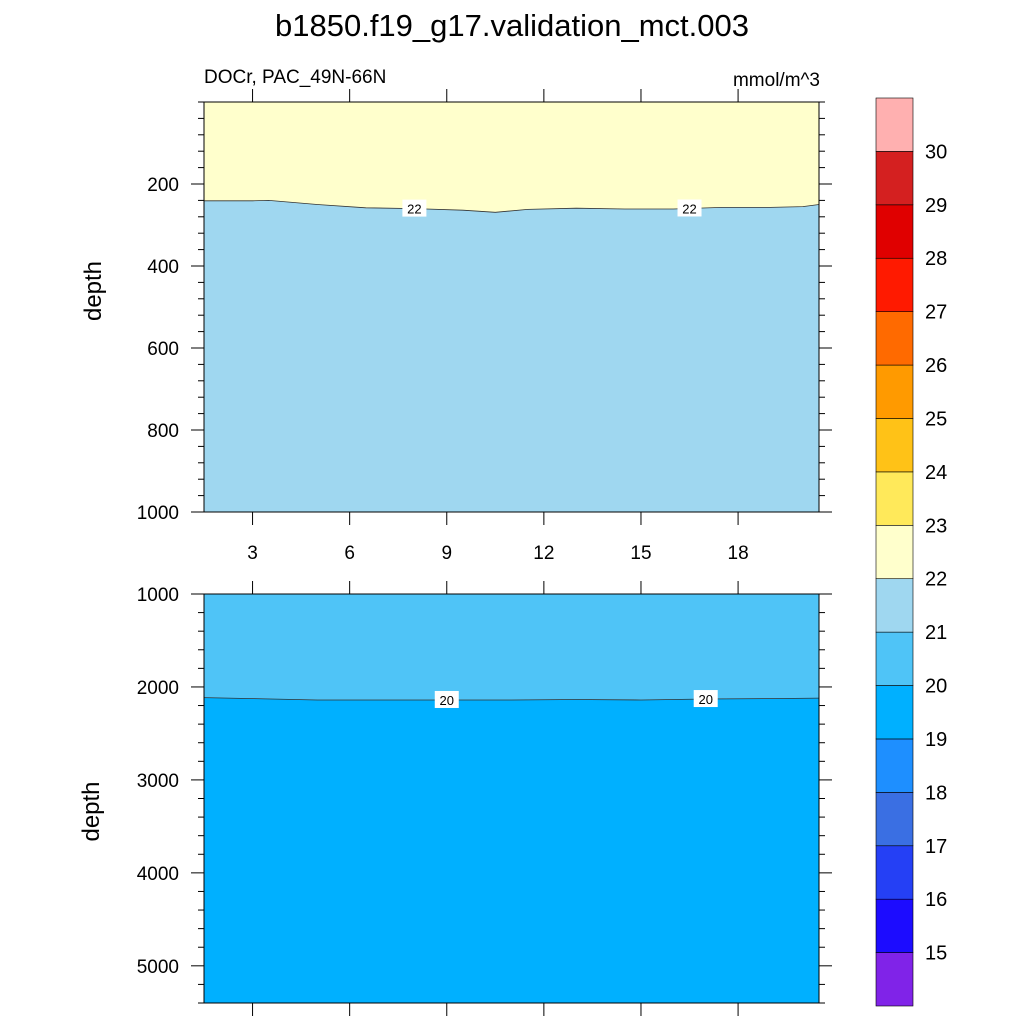  I want to click on colorbar-label: 21, so click(936, 633).